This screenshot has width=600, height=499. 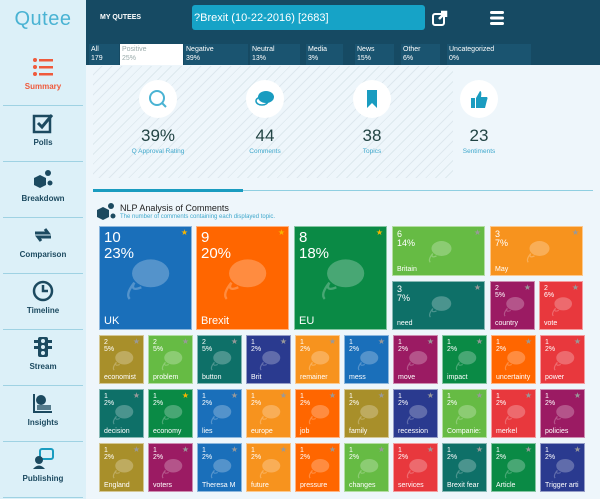 I want to click on topic-tile: 1 2% remainer ★, so click(x=317, y=359).